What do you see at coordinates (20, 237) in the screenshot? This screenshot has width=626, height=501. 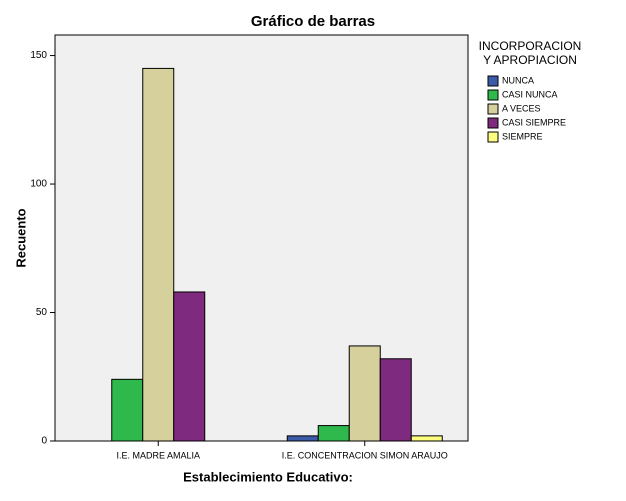 I see `y-axis-label: Recuento` at bounding box center [20, 237].